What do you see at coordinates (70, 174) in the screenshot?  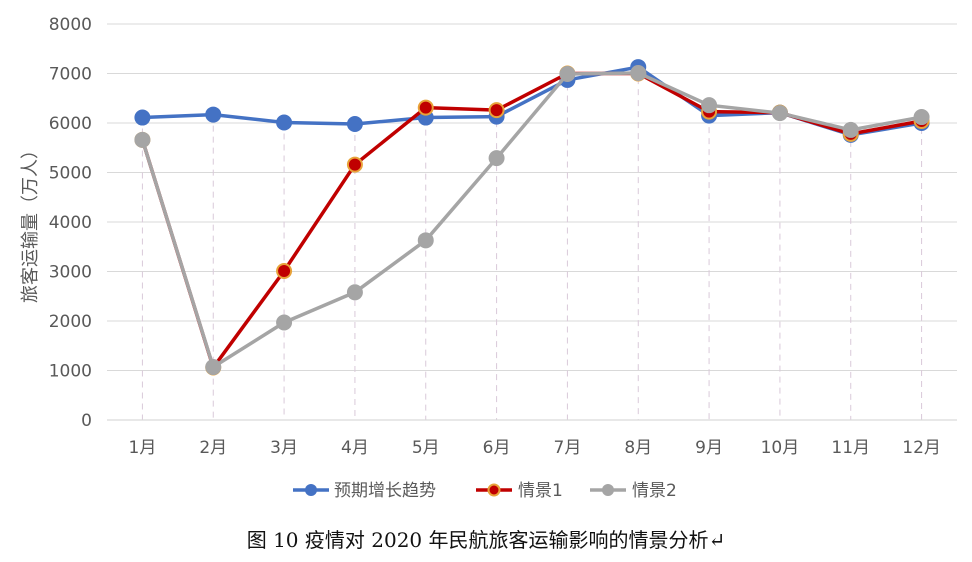 I see `y-tick-label: 5000` at bounding box center [70, 174].